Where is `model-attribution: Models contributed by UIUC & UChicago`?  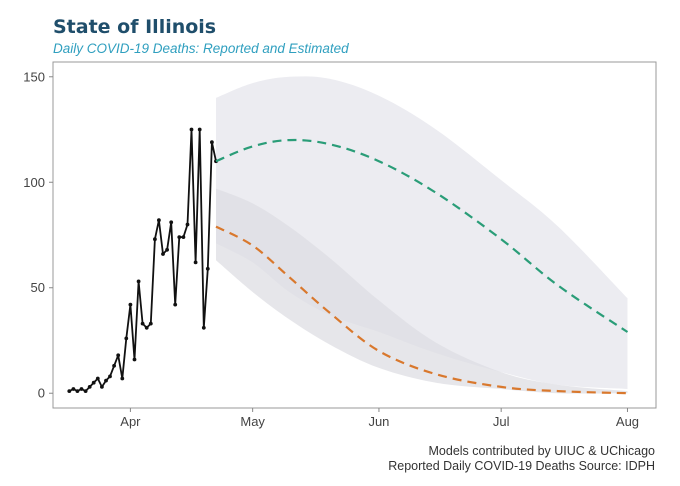
model-attribution: Models contributed by UIUC & UChicago is located at coordinates (542, 451).